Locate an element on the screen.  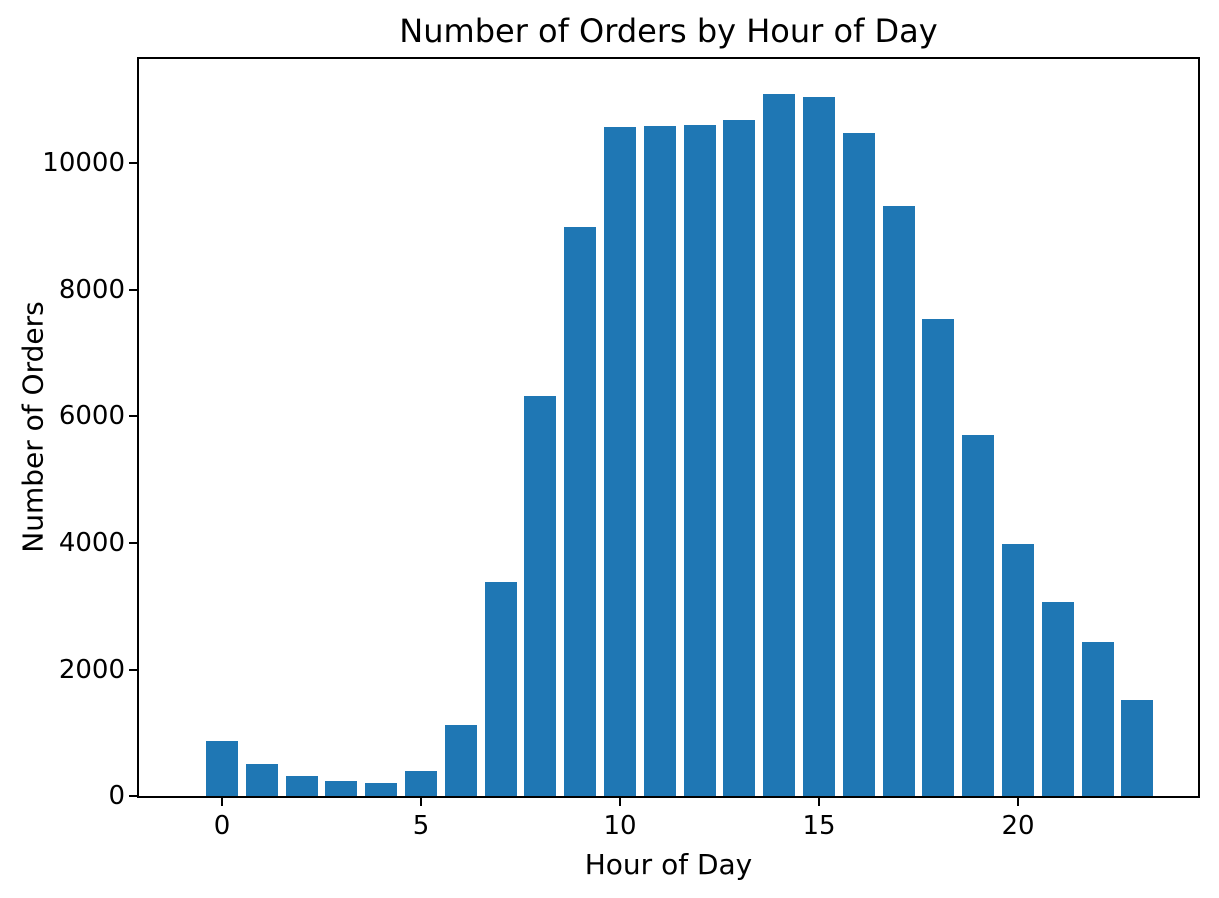
y-tick-label-2000: 2000 is located at coordinates (91, 669).